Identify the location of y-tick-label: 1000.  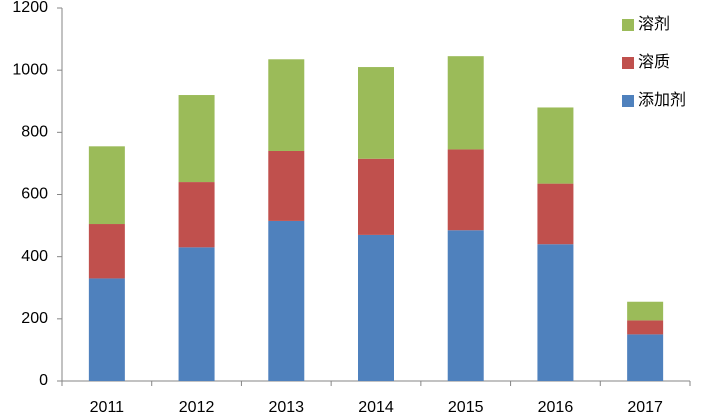
(30, 69).